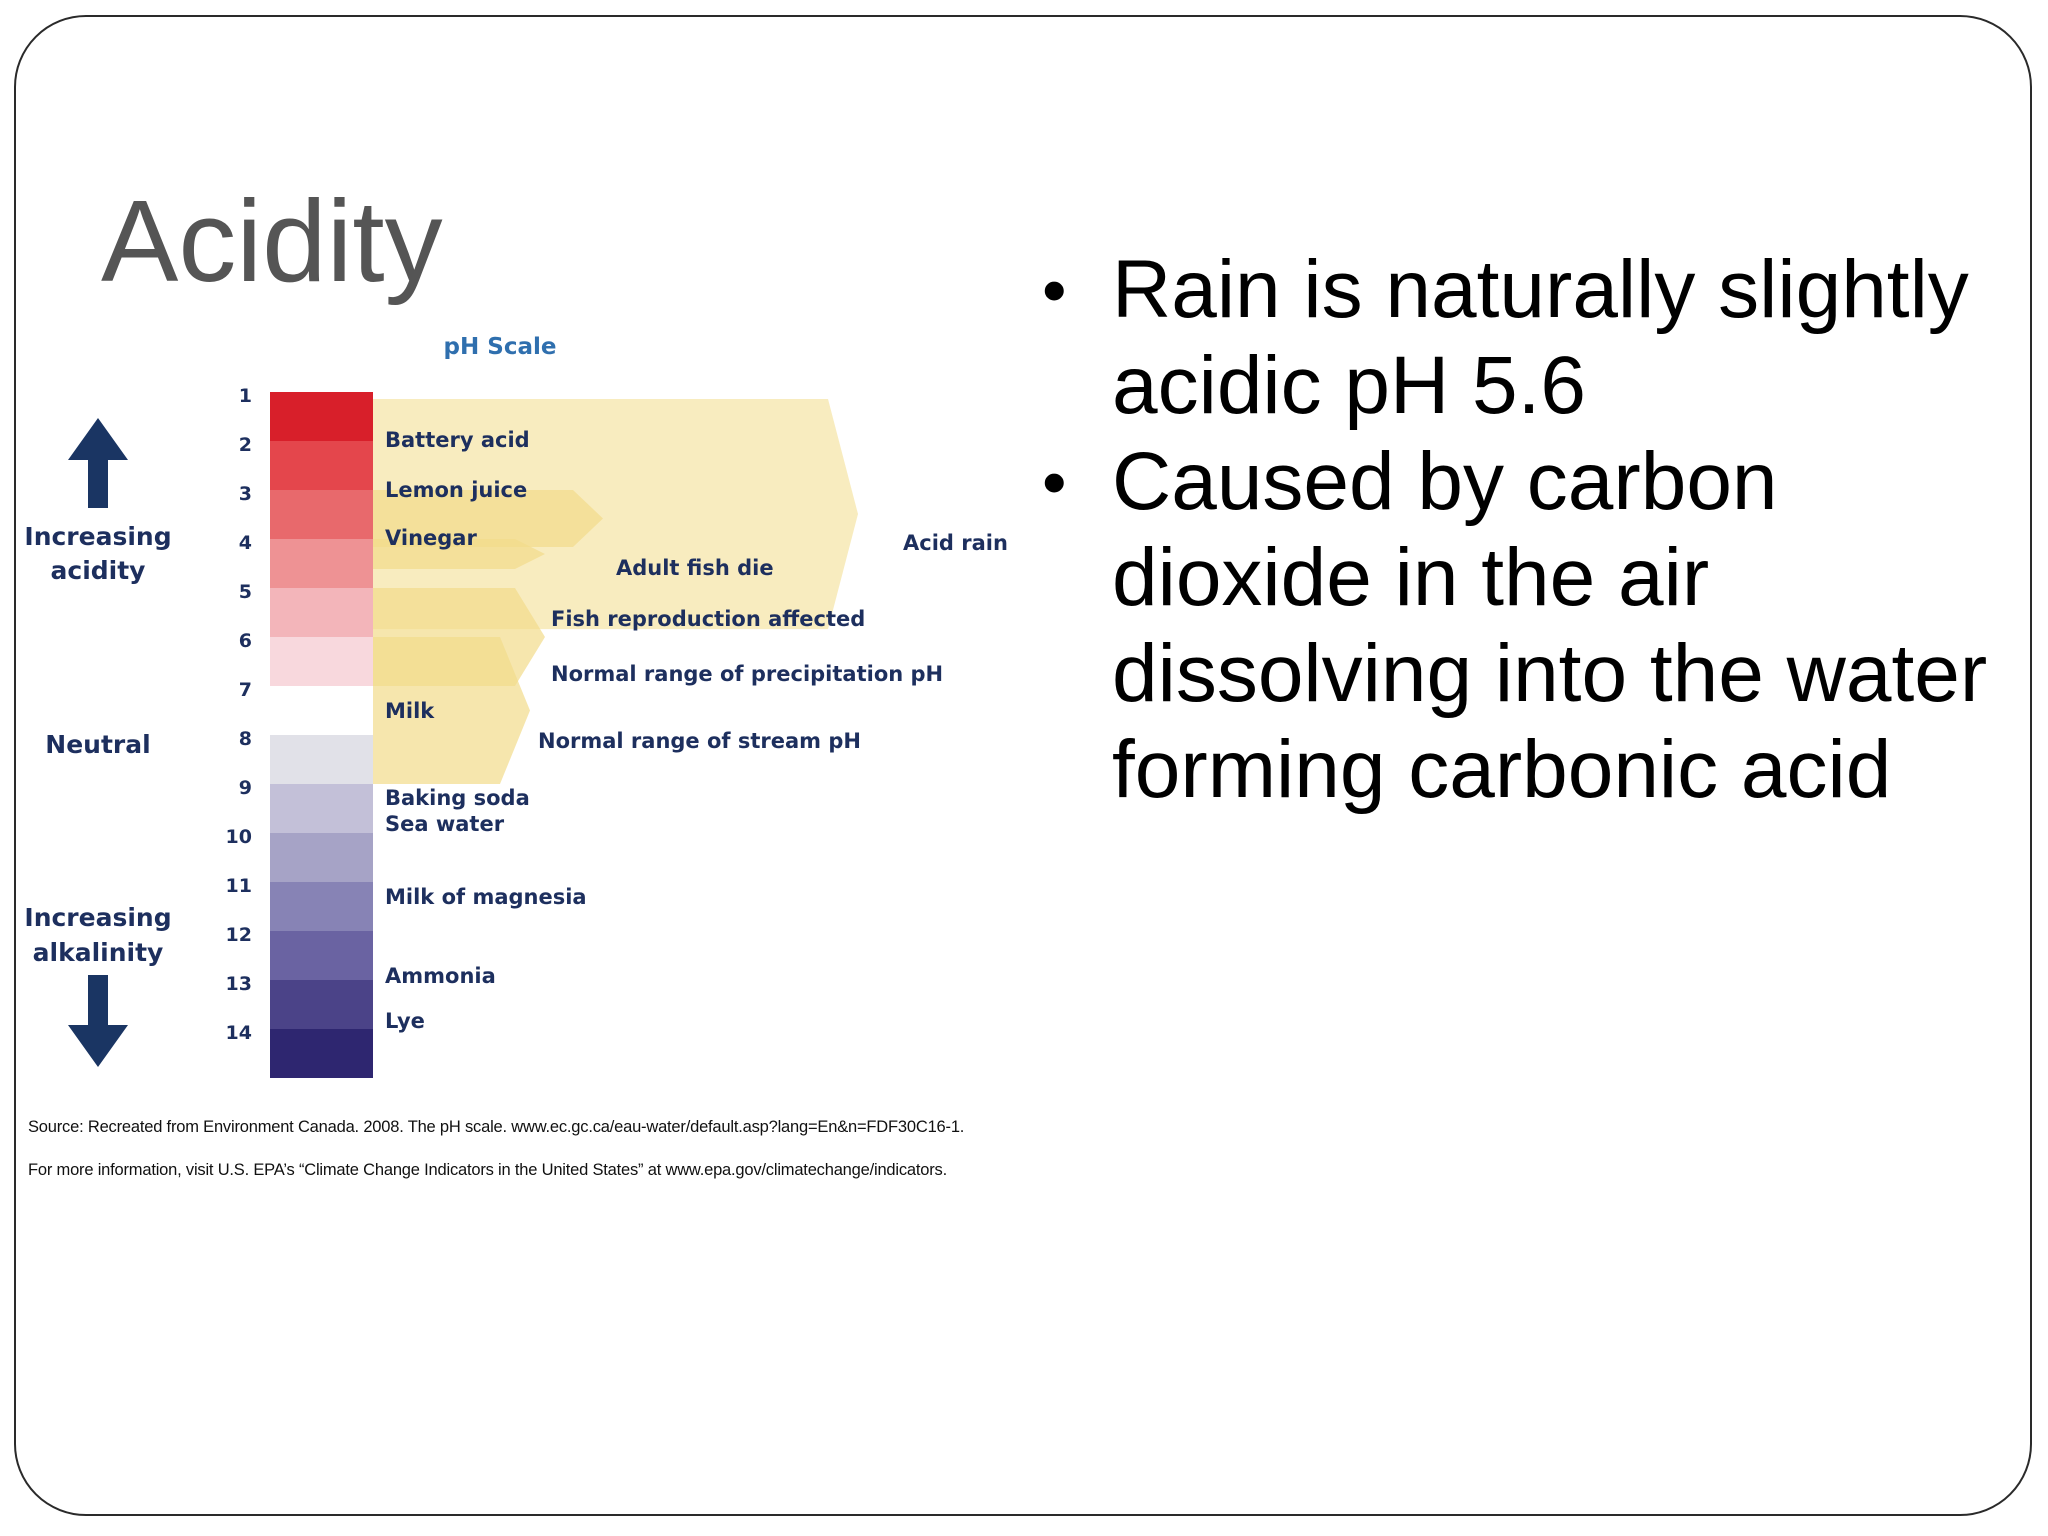  What do you see at coordinates (245, 543) in the screenshot?
I see `ph-number: 4` at bounding box center [245, 543].